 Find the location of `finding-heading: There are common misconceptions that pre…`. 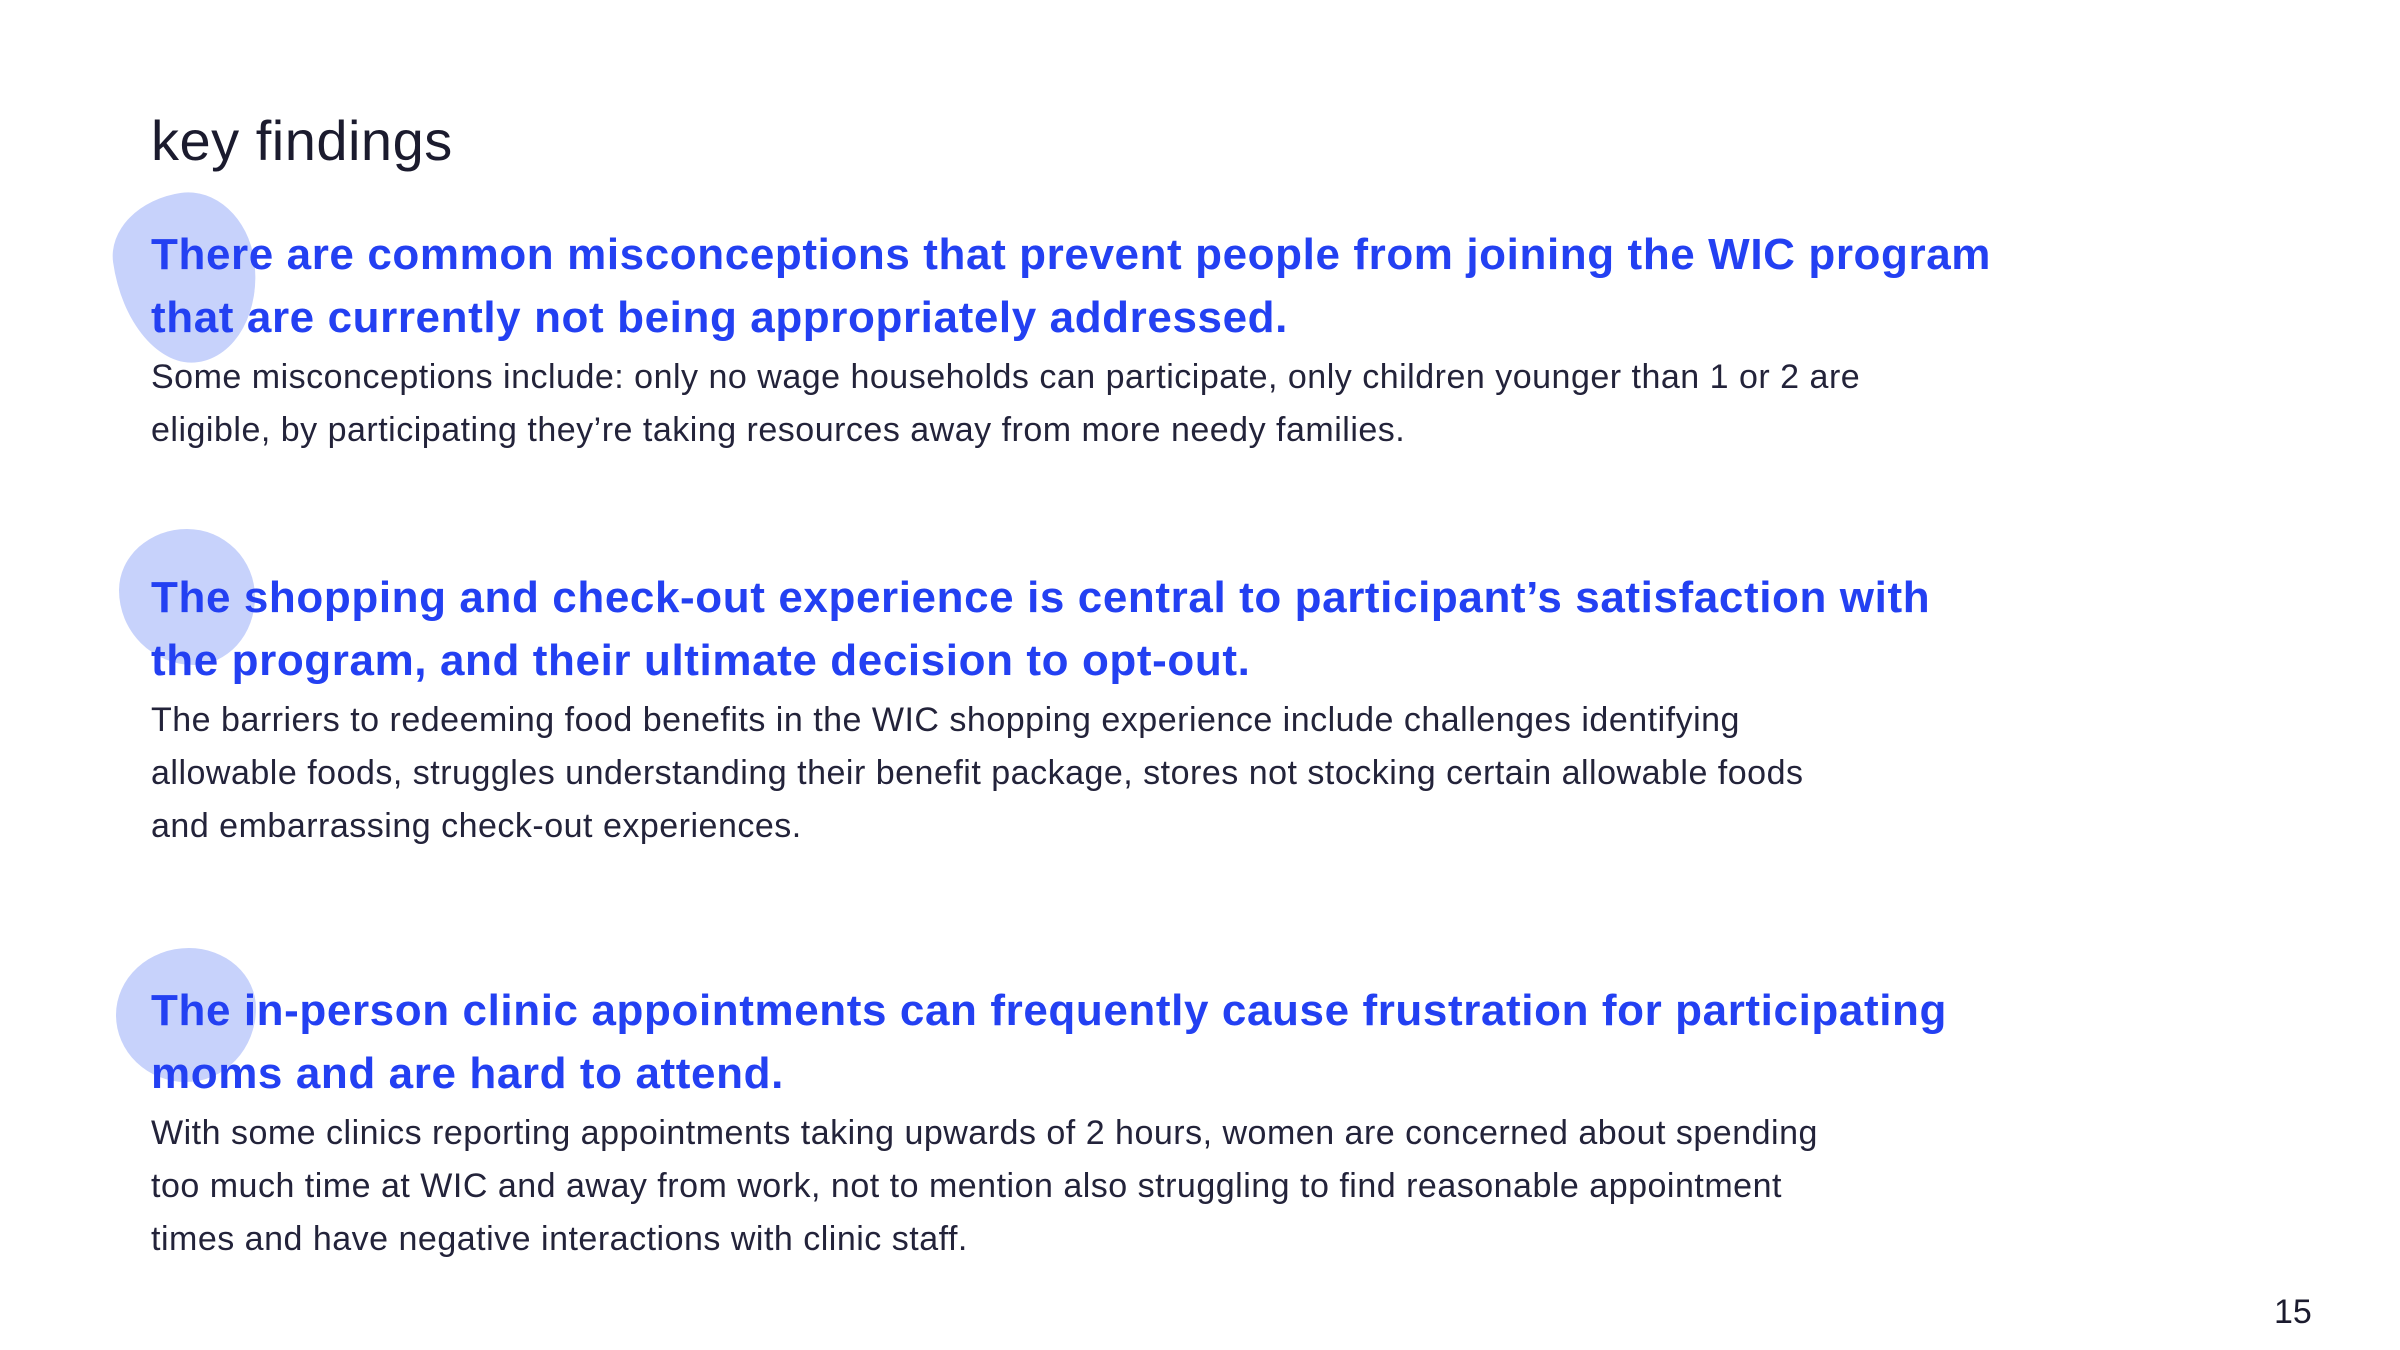

finding-heading: There are common misconceptions that pre… is located at coordinates (1151, 286).